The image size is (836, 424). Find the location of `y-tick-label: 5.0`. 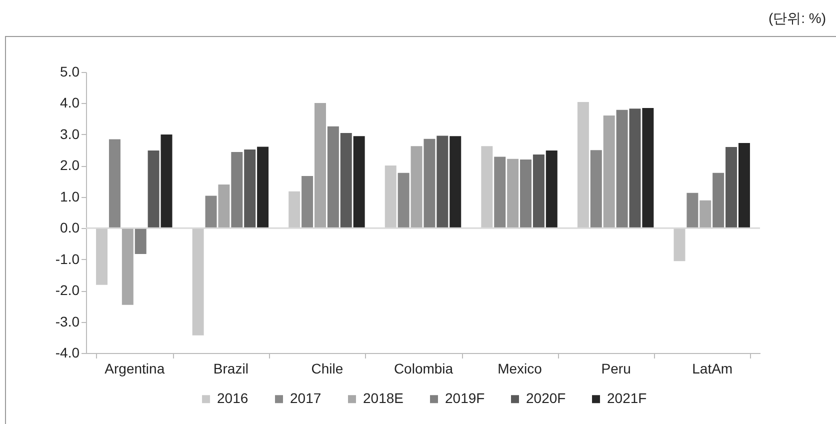

y-tick-label: 5.0 is located at coordinates (70, 72).